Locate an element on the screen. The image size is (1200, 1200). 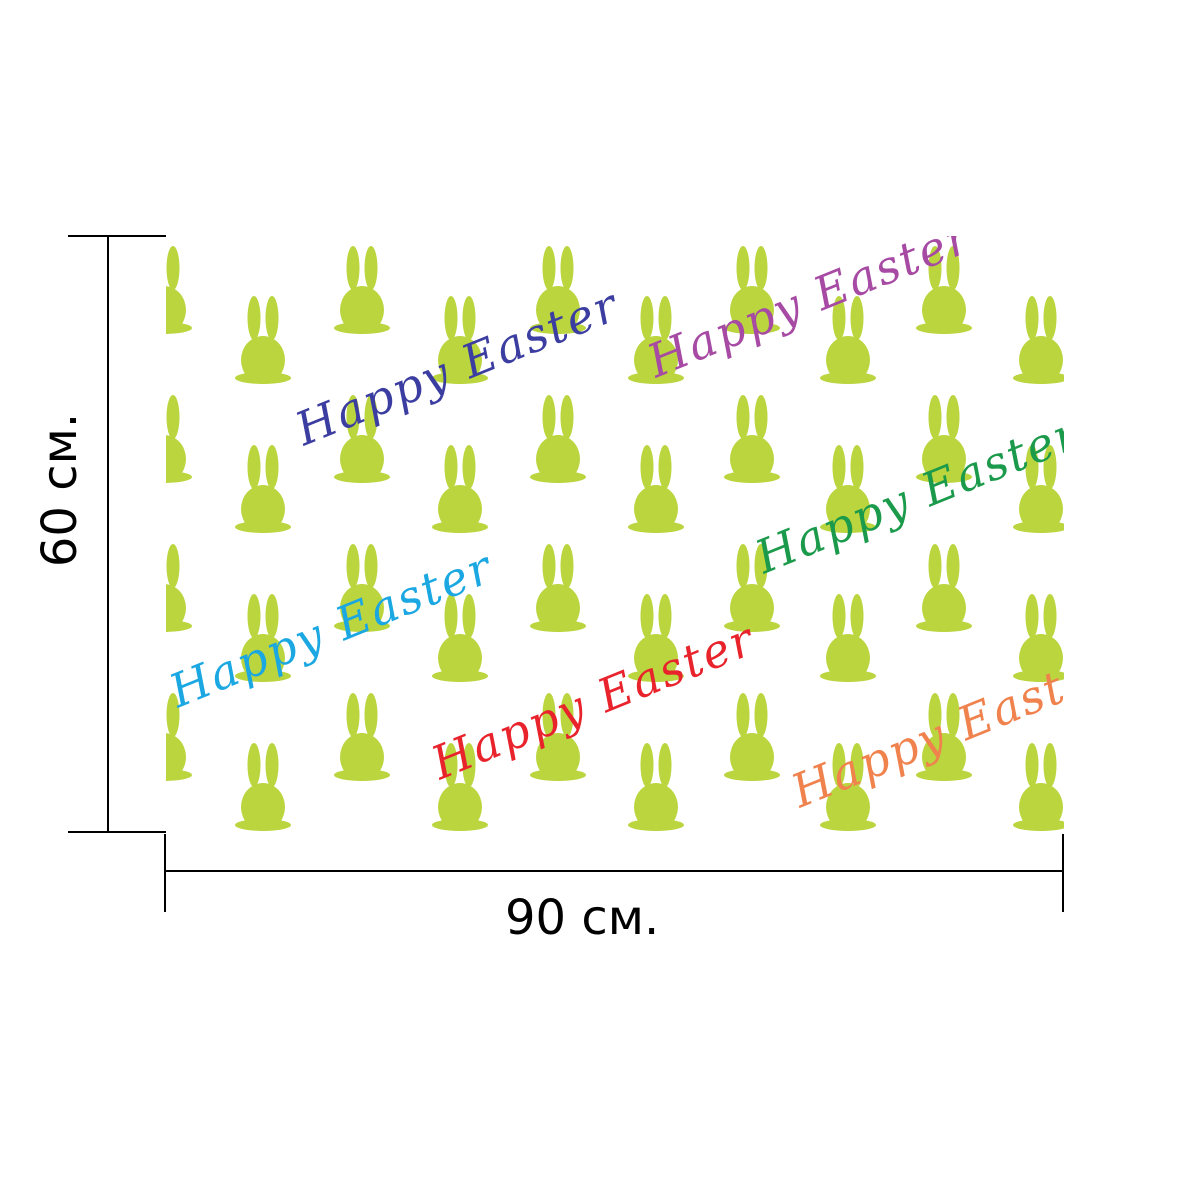
width-dimension-line is located at coordinates (614, 871).